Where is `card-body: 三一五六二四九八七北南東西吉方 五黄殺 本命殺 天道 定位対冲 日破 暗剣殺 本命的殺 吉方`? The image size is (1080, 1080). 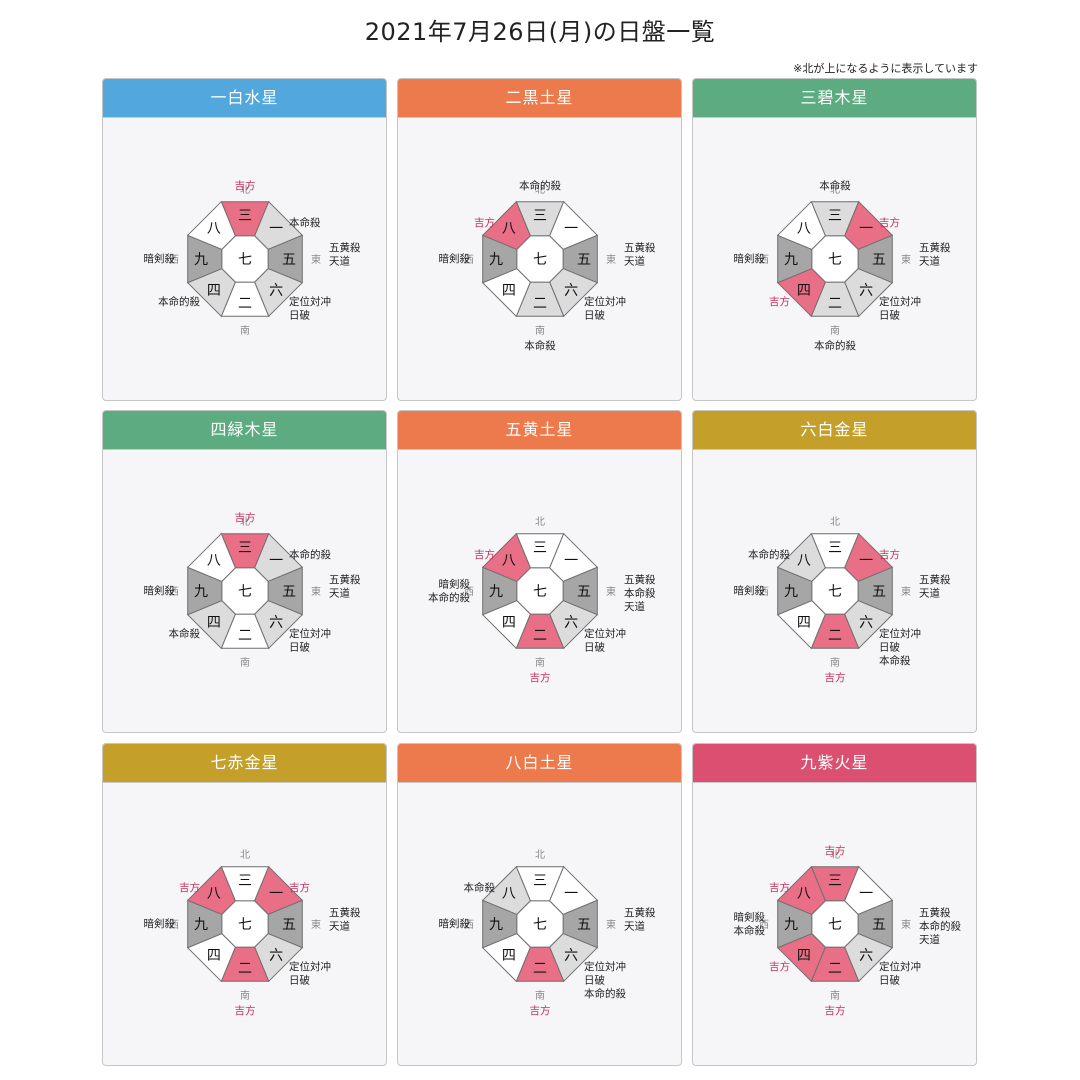
card-body: 三一五六二四九八七北南東西吉方 五黄殺 本命殺 天道 定位対冲 日破 暗剣殺 本命的殺 吉方 is located at coordinates (539, 591).